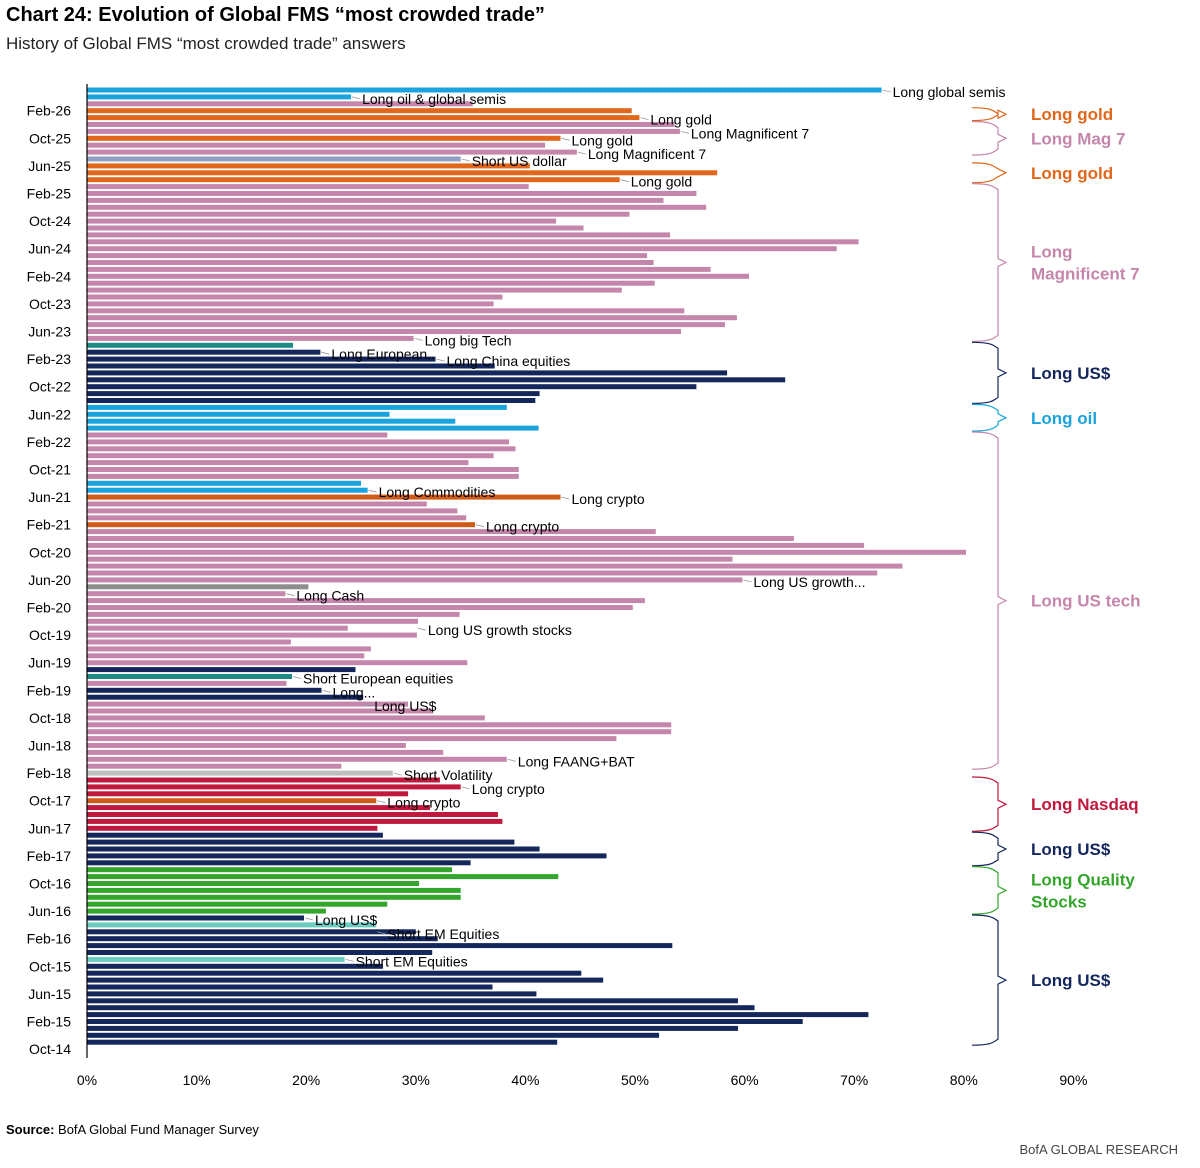 The image size is (1200, 1168). Describe the element at coordinates (1072, 173) in the screenshot. I see `group-label-gold: Long gold` at that location.